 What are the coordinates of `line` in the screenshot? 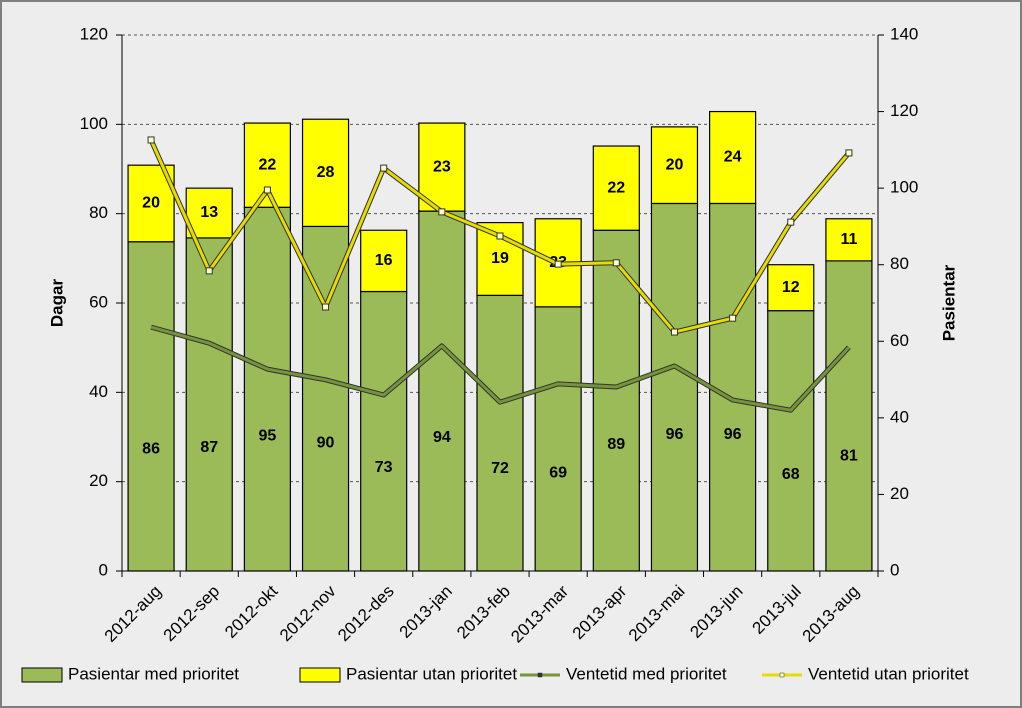 It's located at (500, 368).